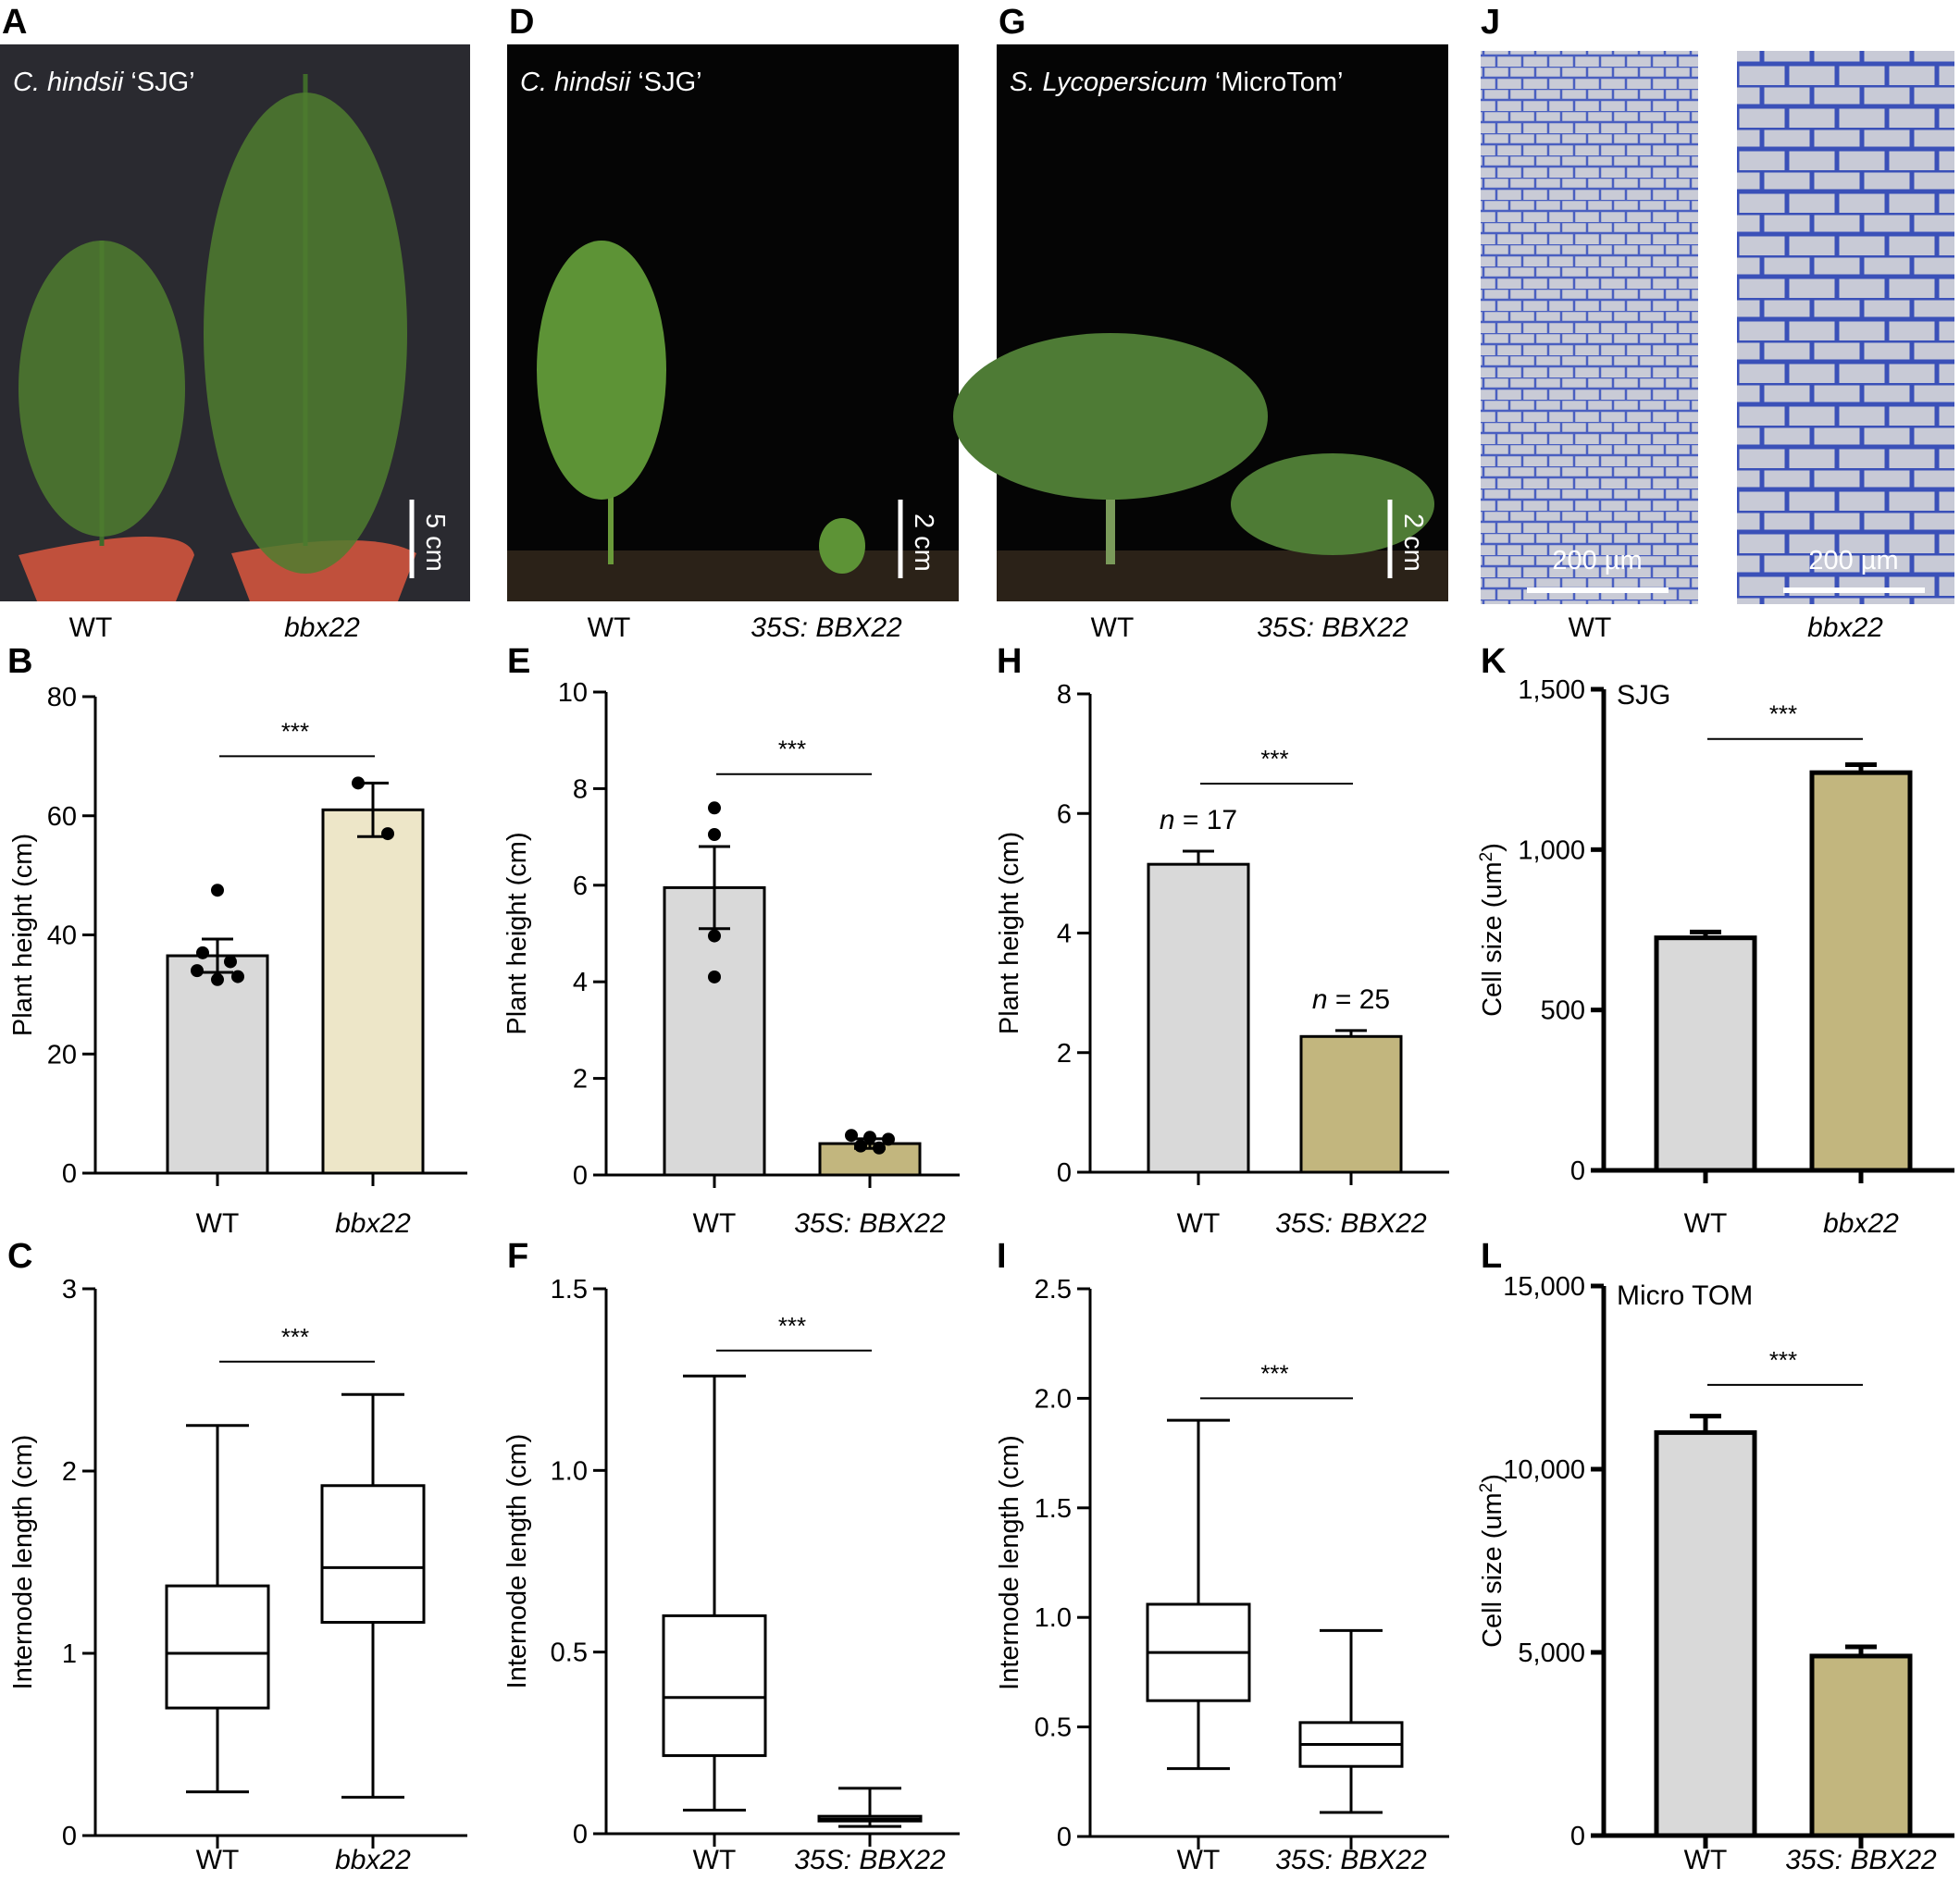 The width and height of the screenshot is (1960, 1892). I want to click on panel-letter: D, so click(521, 22).